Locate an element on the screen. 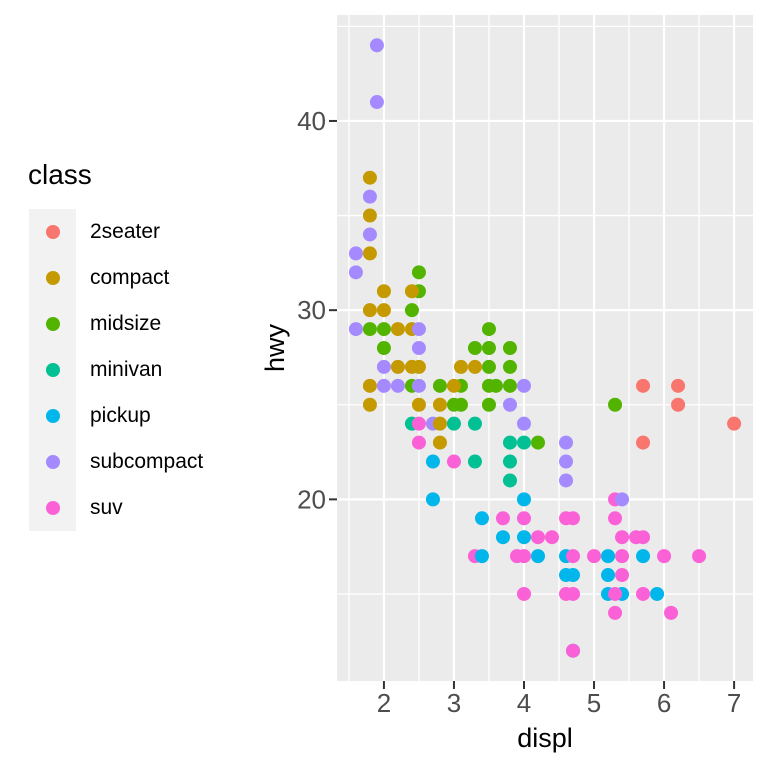 Image resolution: width=768 pixels, height=768 pixels. legend-row-minivan: minivan is located at coordinates (116, 370).